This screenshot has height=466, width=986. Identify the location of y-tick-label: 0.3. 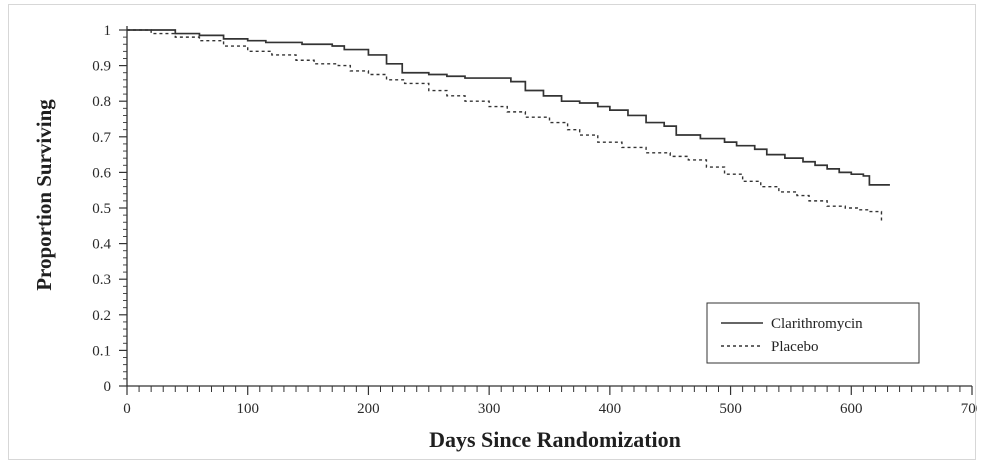
(101, 280).